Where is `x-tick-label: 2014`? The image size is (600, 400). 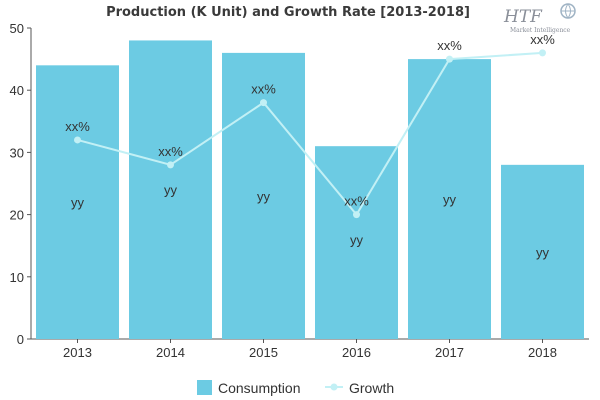
x-tick-label: 2014 is located at coordinates (170, 352).